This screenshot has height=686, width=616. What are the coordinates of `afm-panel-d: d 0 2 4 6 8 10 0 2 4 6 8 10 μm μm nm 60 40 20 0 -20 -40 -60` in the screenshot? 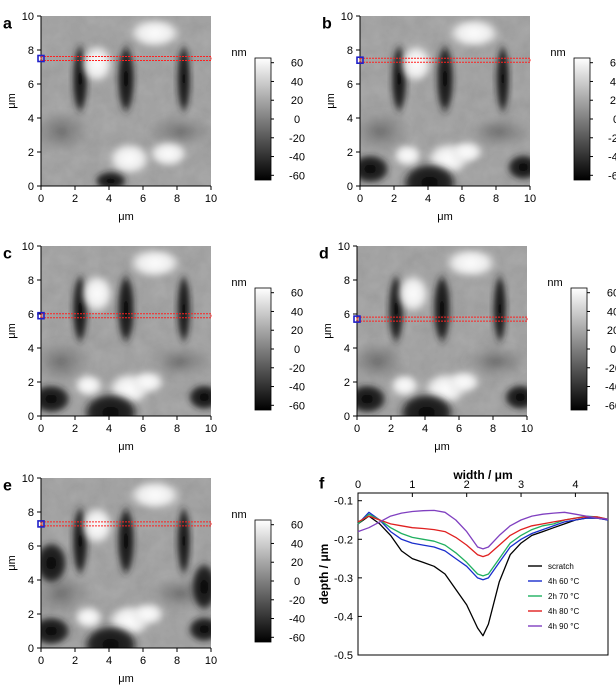 It's located at (467, 347).